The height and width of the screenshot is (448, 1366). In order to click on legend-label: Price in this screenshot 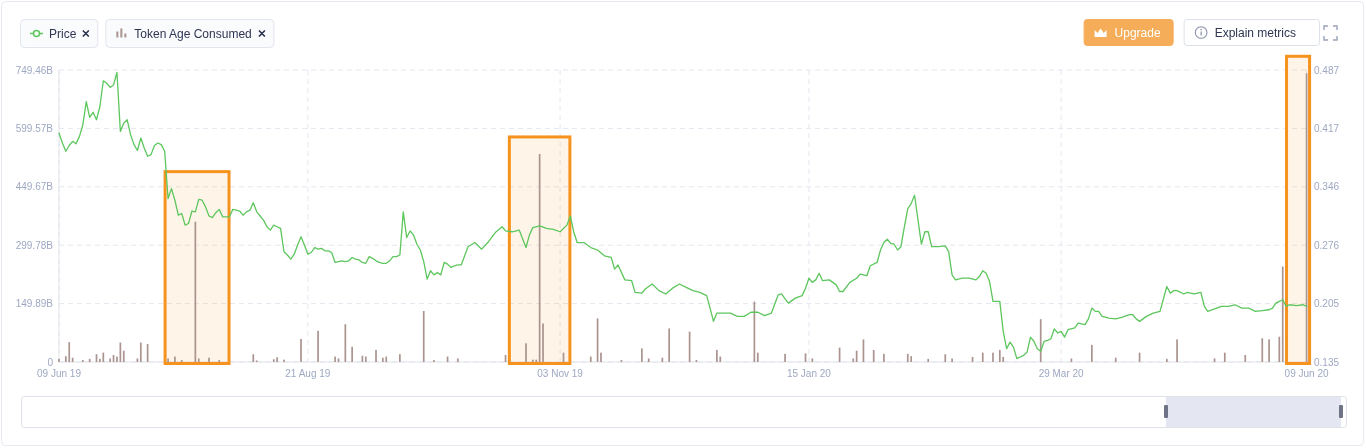, I will do `click(63, 33)`.